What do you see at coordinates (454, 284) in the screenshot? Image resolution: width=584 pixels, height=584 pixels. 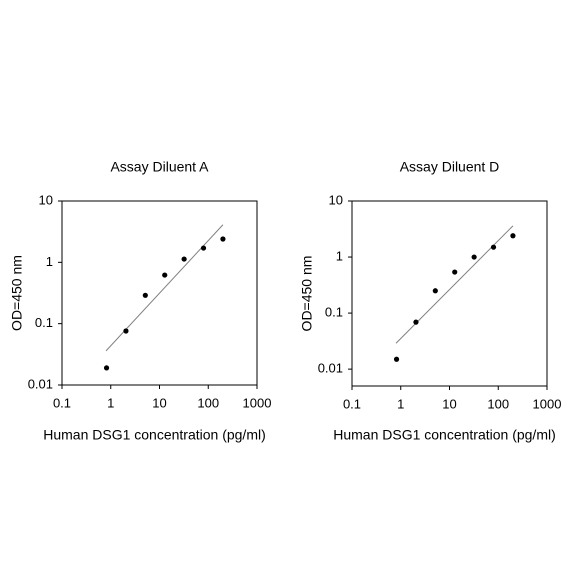 I see `trendline` at bounding box center [454, 284].